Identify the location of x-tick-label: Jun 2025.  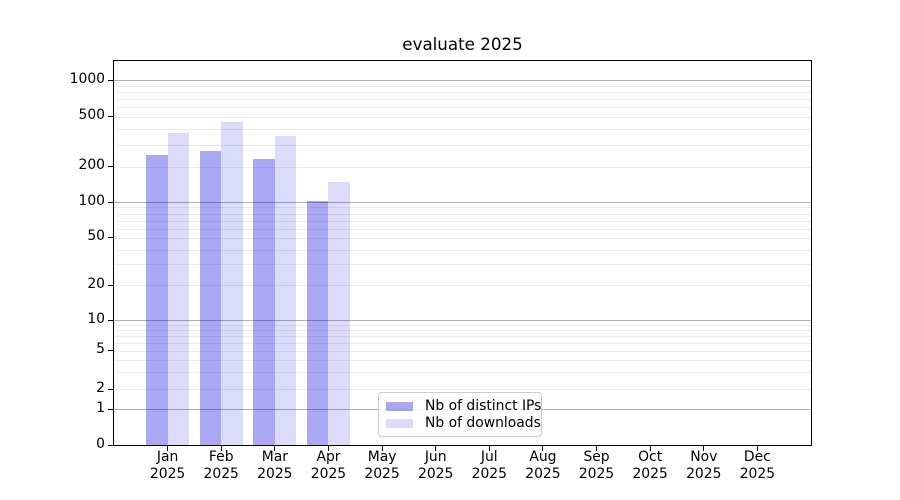
(436, 466).